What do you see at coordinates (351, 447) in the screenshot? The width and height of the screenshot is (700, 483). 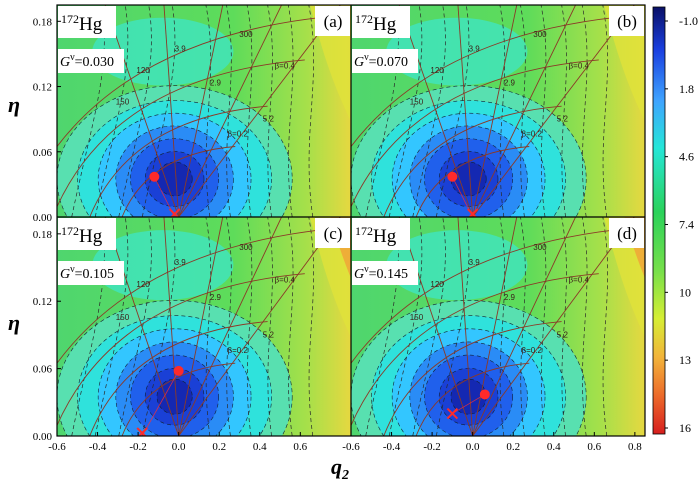 I see `x-tick-label: -0.6` at bounding box center [351, 447].